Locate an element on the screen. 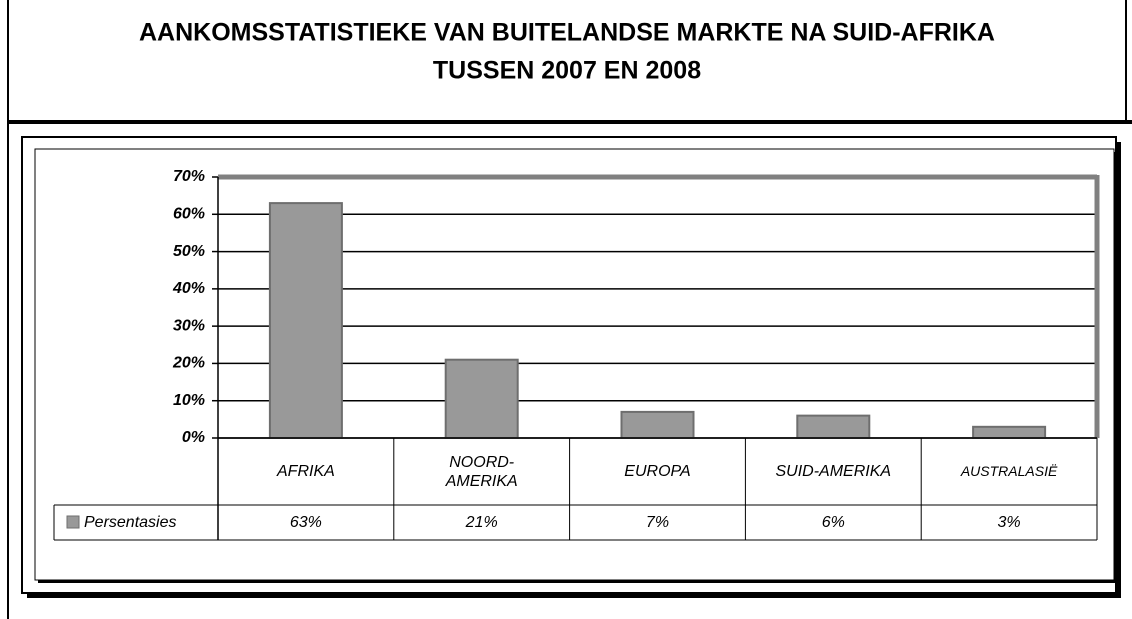 The image size is (1132, 619). value-label: 63% is located at coordinates (305, 522).